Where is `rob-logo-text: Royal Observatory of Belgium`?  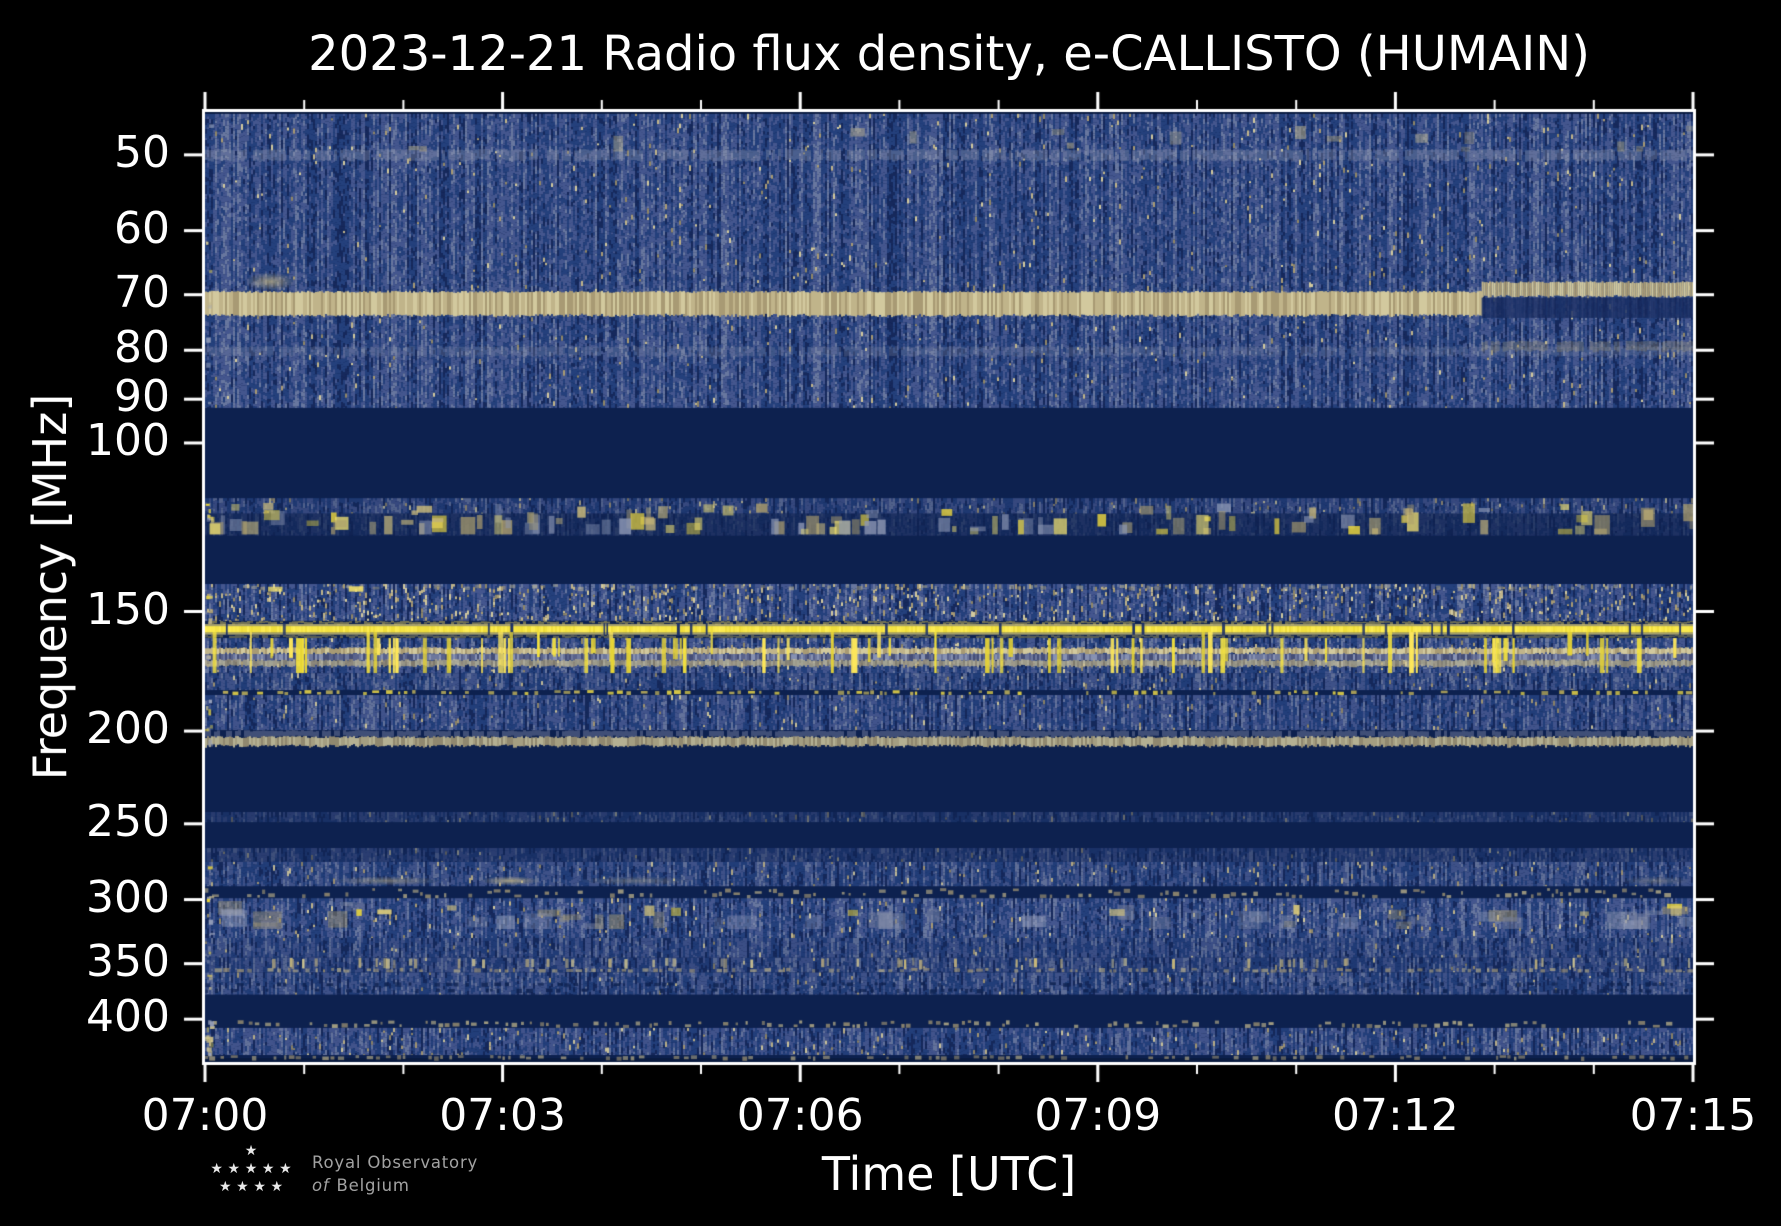
rob-logo-text: Royal Observatory of Belgium is located at coordinates (395, 1174).